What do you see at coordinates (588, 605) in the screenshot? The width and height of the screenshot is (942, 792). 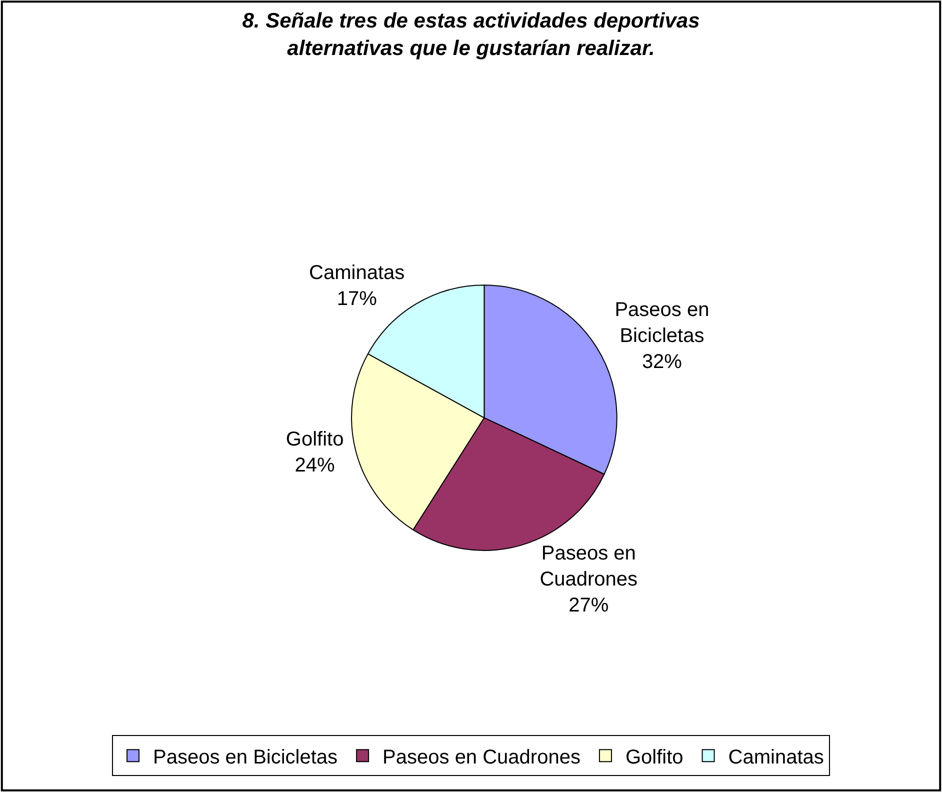 I see `data-label: 27%` at bounding box center [588, 605].